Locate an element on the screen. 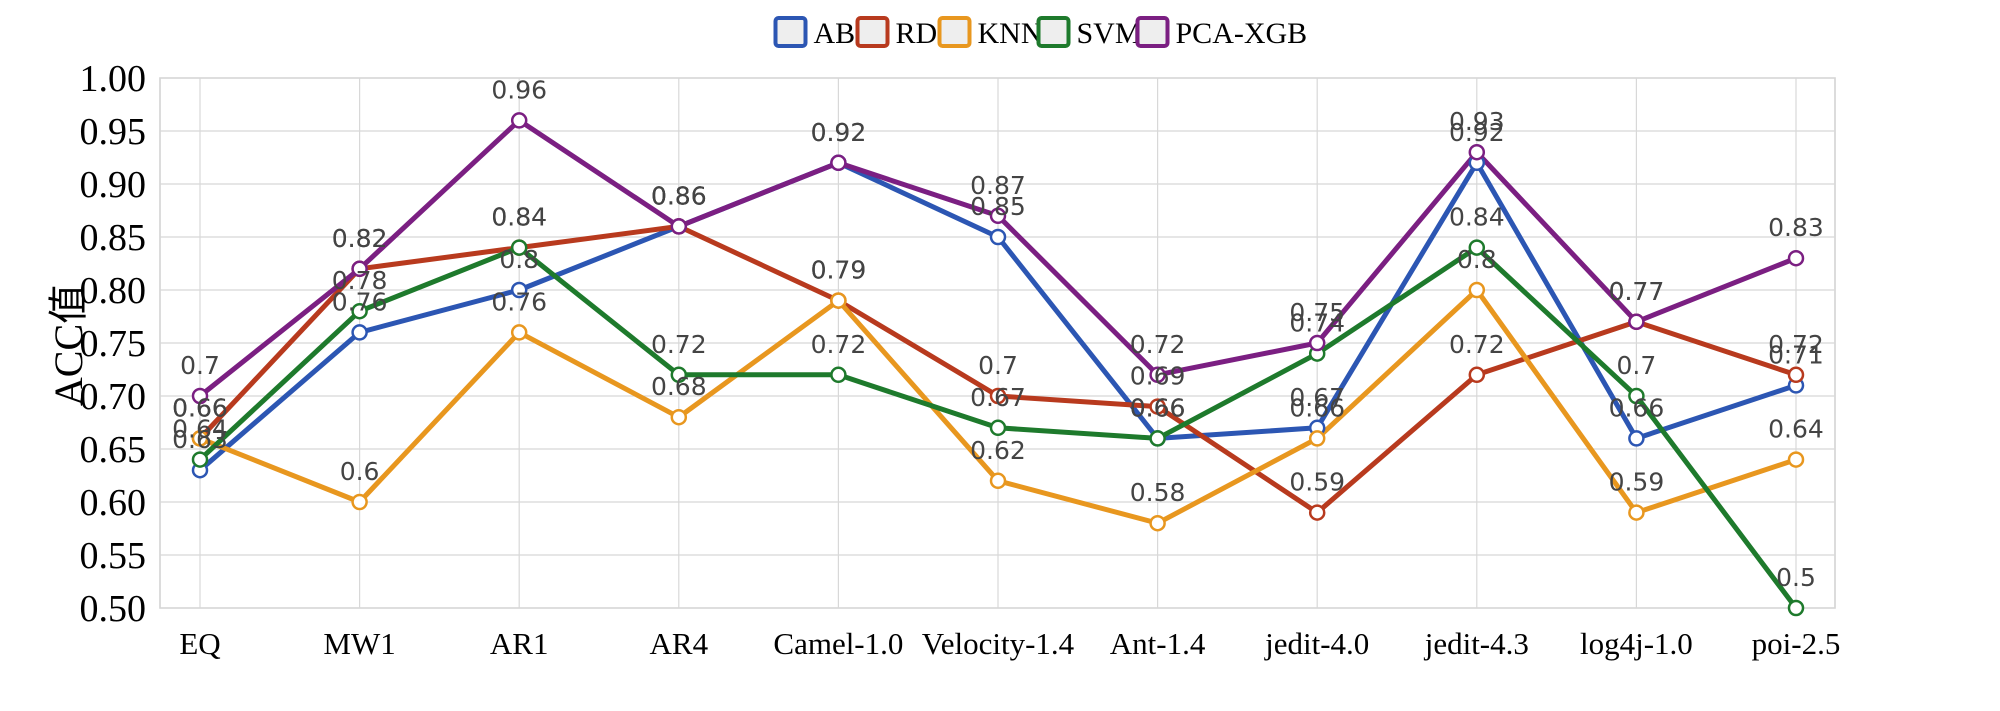  data-label: 0.77 is located at coordinates (1637, 291).